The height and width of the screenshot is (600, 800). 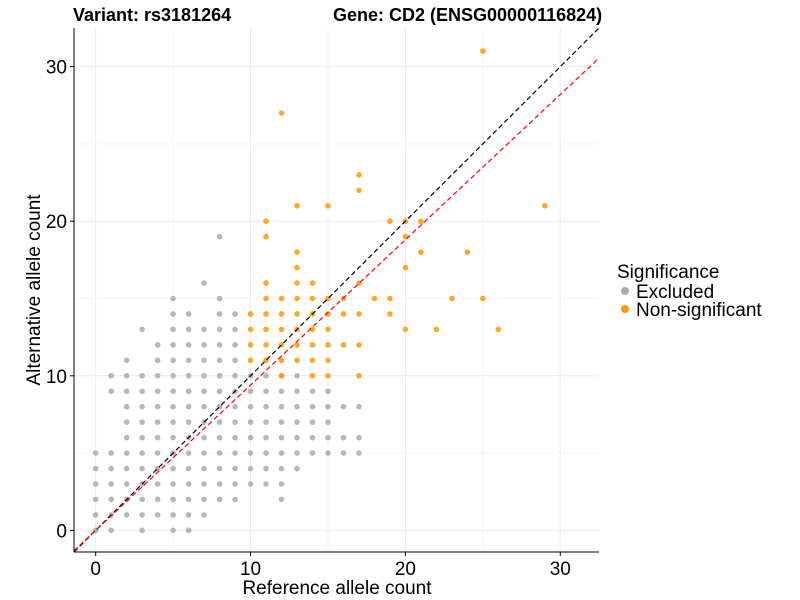 I want to click on legend: Significance Excluded Non-significant, so click(x=689, y=291).